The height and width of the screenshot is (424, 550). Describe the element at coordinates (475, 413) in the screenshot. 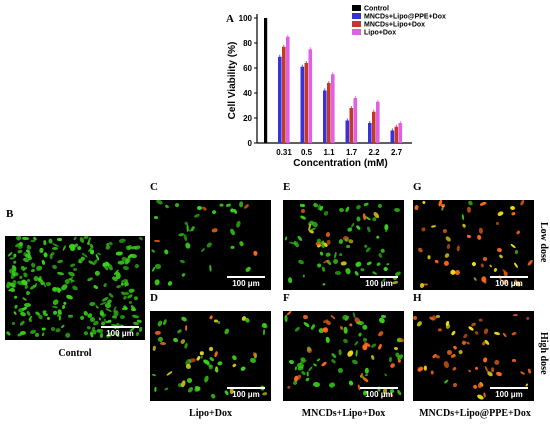

I see `caption-mncds-lipo-ppe-dox: MNCDs+Lipo@PPE+Dox` at that location.